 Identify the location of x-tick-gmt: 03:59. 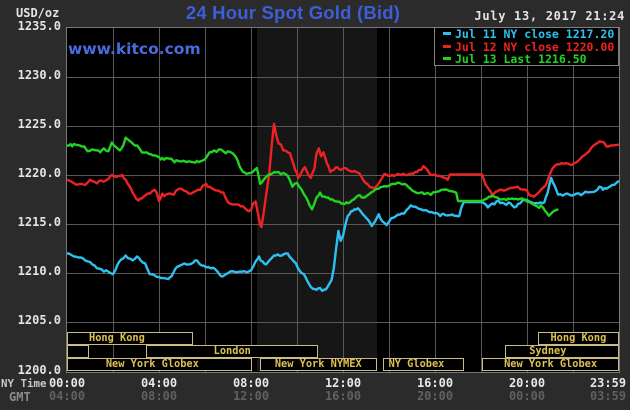
(608, 396).